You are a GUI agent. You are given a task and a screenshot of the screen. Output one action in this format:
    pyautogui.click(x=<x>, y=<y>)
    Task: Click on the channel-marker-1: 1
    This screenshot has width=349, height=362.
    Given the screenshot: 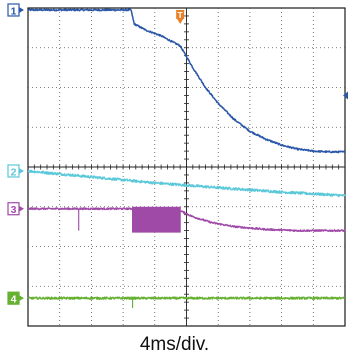 What is the action you would take?
    pyautogui.click(x=15, y=10)
    